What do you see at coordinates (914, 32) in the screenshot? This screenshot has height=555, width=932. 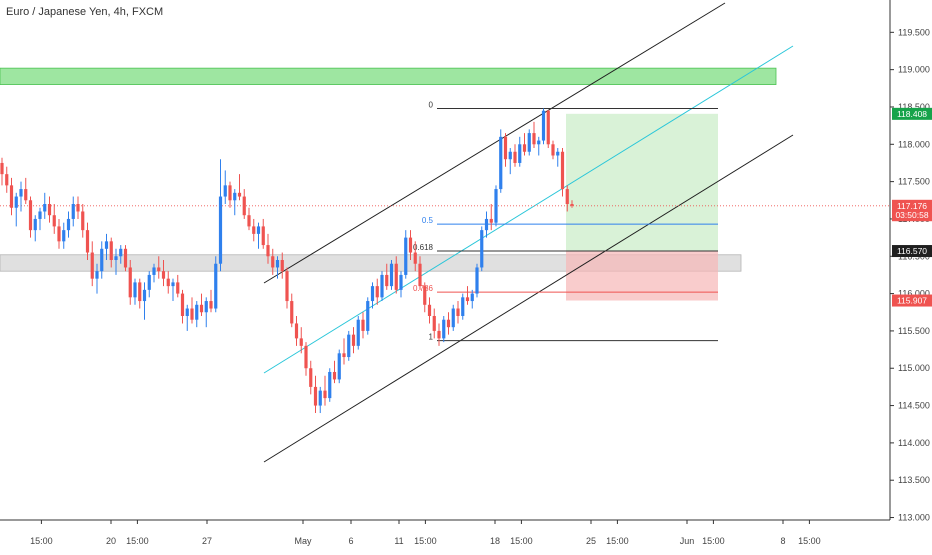 I see `price-tick-label: 119.500` at bounding box center [914, 32].